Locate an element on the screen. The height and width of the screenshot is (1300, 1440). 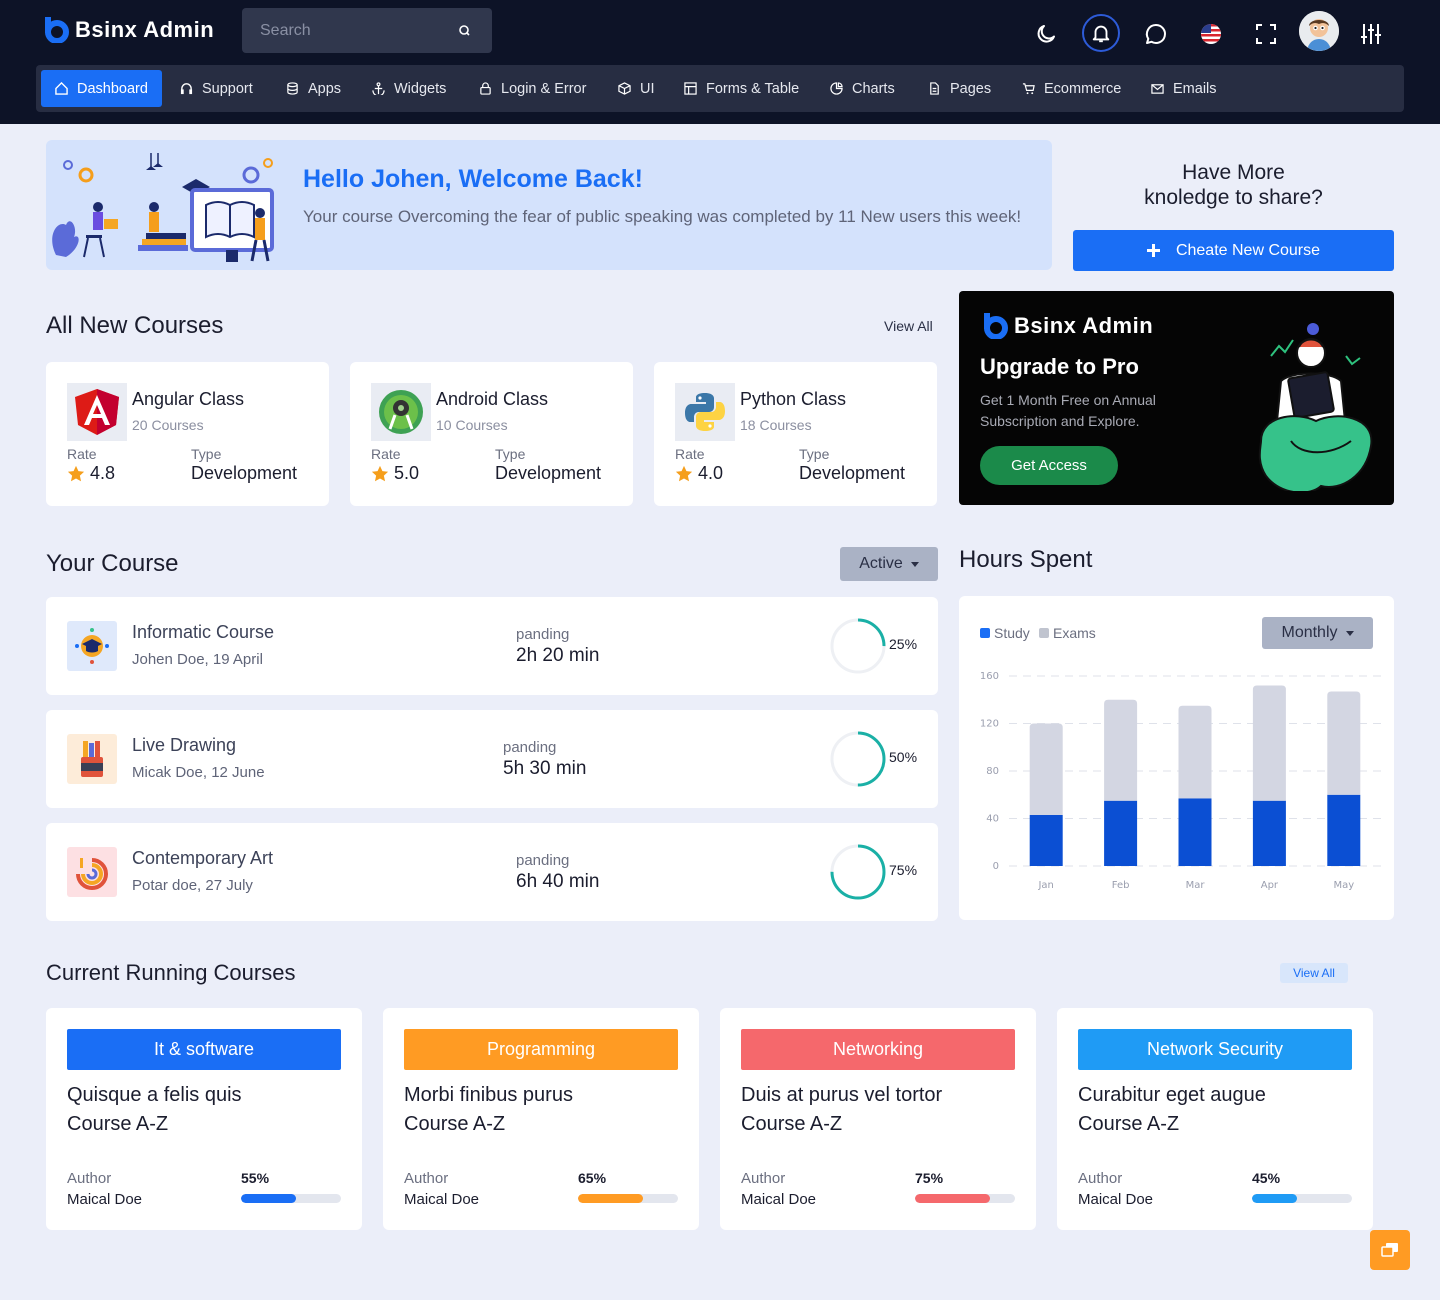
rate-value: 4.0 is located at coordinates (711, 473).